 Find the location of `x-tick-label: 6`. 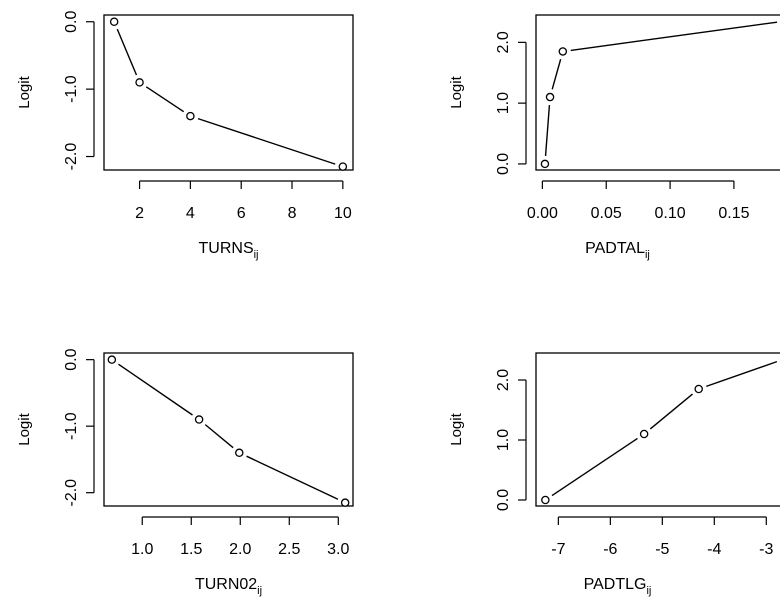

x-tick-label: 6 is located at coordinates (241, 213).